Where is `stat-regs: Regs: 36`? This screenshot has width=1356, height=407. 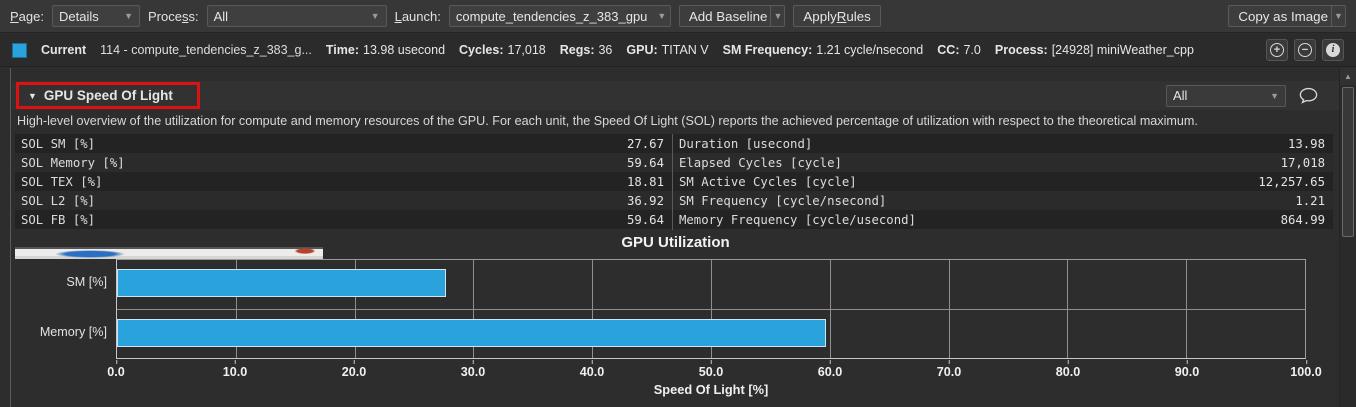
stat-regs: Regs: 36 is located at coordinates (586, 50).